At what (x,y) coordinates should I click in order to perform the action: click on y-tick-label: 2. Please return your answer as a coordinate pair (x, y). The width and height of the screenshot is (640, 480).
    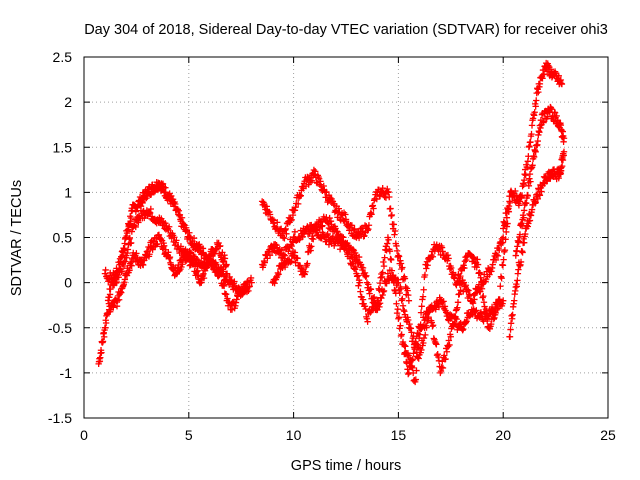
    Looking at the image, I should click on (68, 102).